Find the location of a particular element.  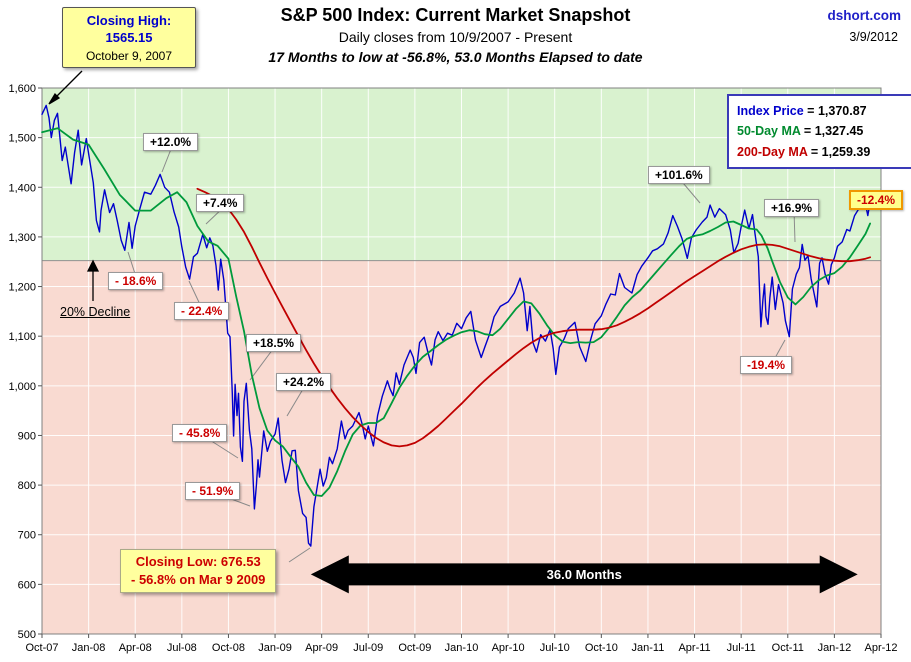

percent-callout: - 45.8% is located at coordinates (200, 433).